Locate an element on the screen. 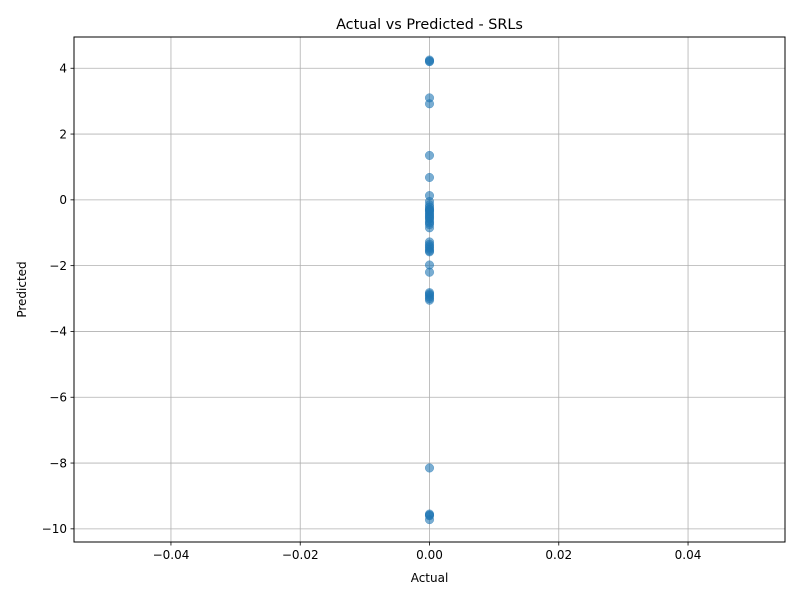 The height and width of the screenshot is (600, 800). y-tick-label: −6 is located at coordinates (58, 398).